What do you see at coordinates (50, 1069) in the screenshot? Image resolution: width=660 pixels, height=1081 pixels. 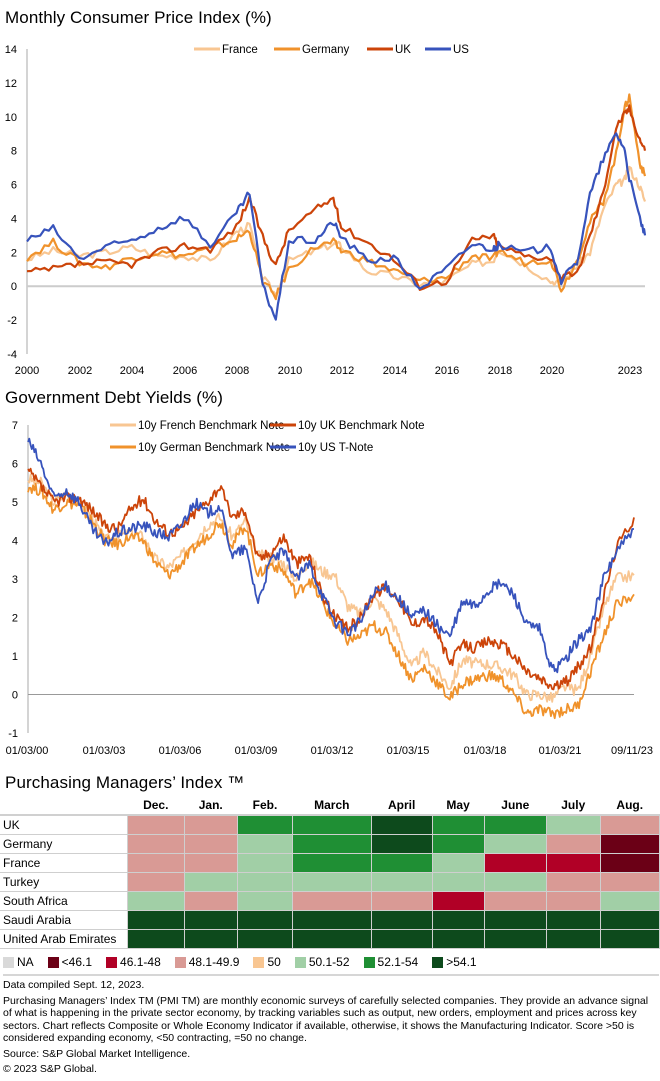 I see `copyright-note: © 2023 S&P Global.` at bounding box center [50, 1069].